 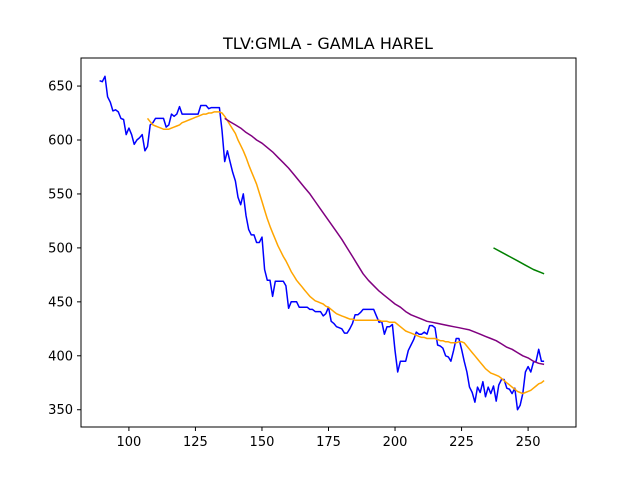 I want to click on y-tick-label: 400, so click(x=60, y=356).